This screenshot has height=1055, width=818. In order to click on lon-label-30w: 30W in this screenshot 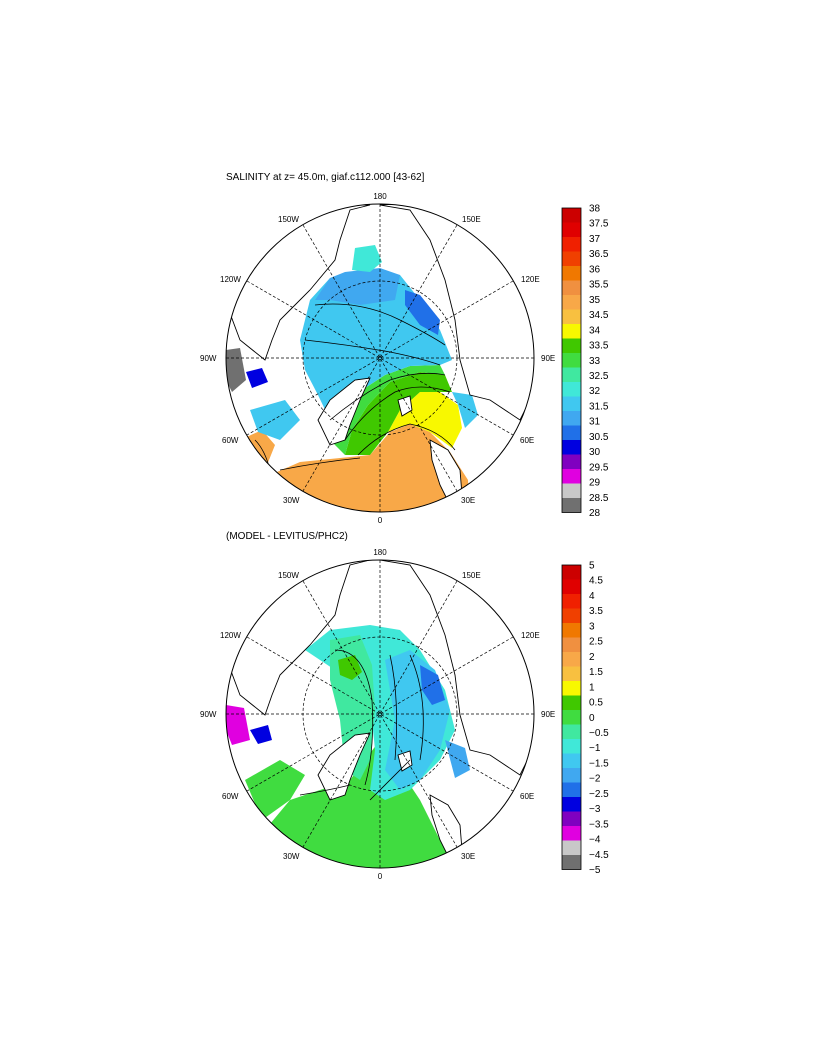, I will do `click(291, 856)`.